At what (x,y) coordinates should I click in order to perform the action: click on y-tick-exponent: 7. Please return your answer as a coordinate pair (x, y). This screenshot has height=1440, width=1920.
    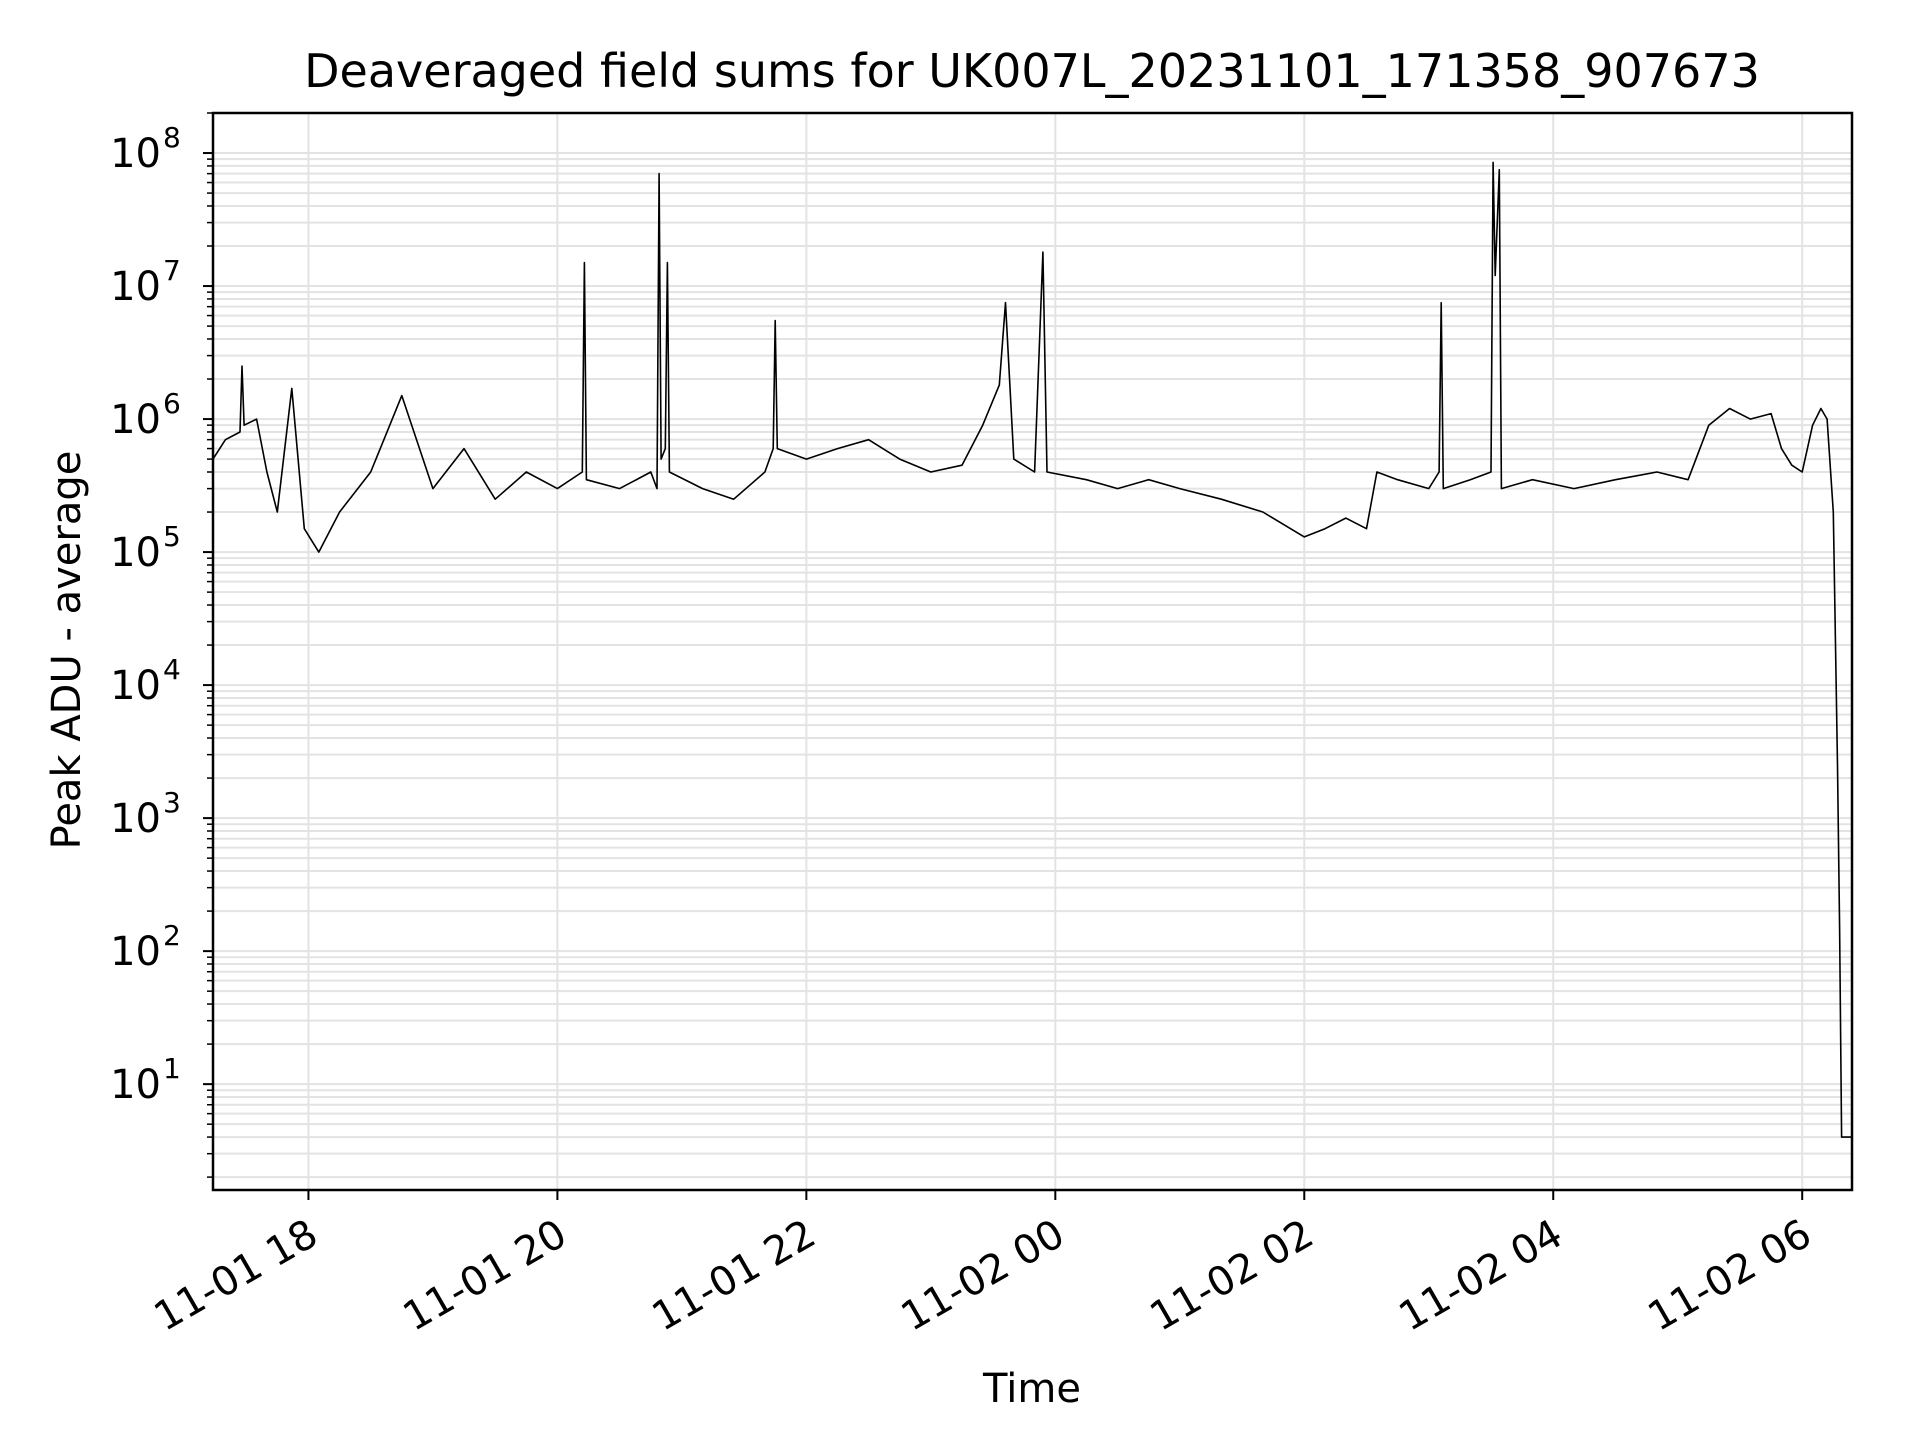
    Looking at the image, I should click on (172, 270).